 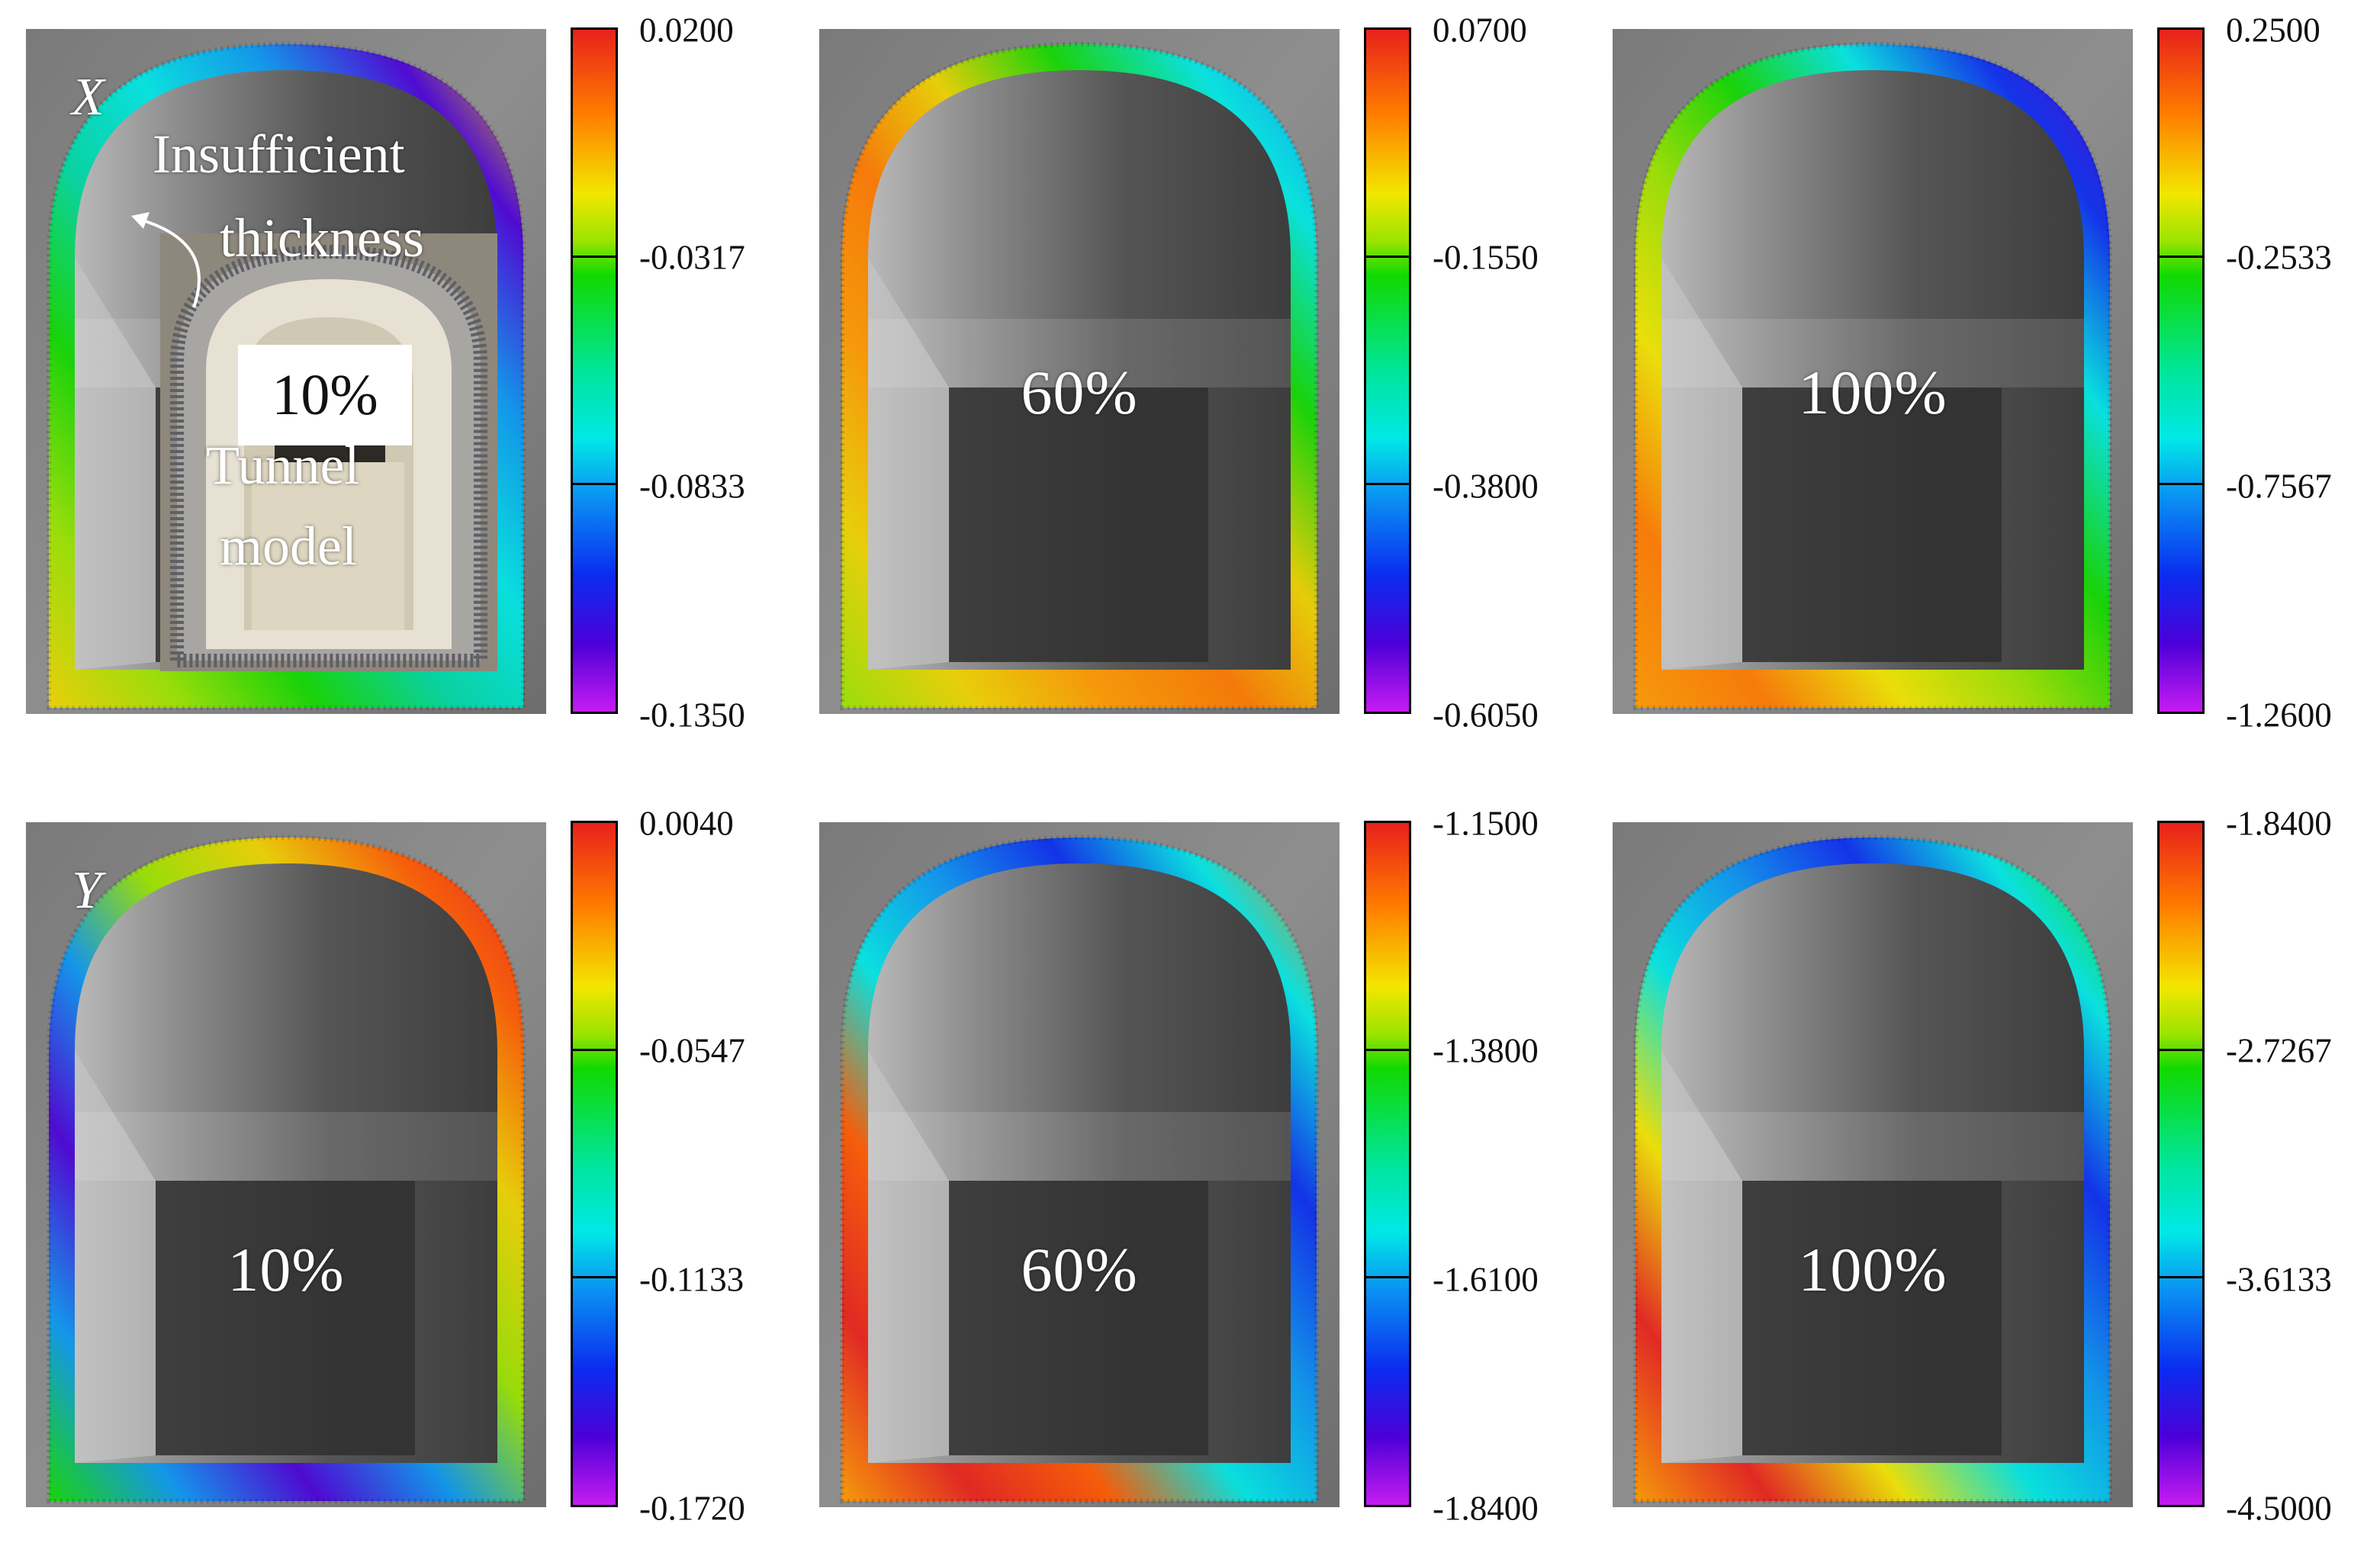 I want to click on colorbar-label: -0.1350, so click(x=692, y=715).